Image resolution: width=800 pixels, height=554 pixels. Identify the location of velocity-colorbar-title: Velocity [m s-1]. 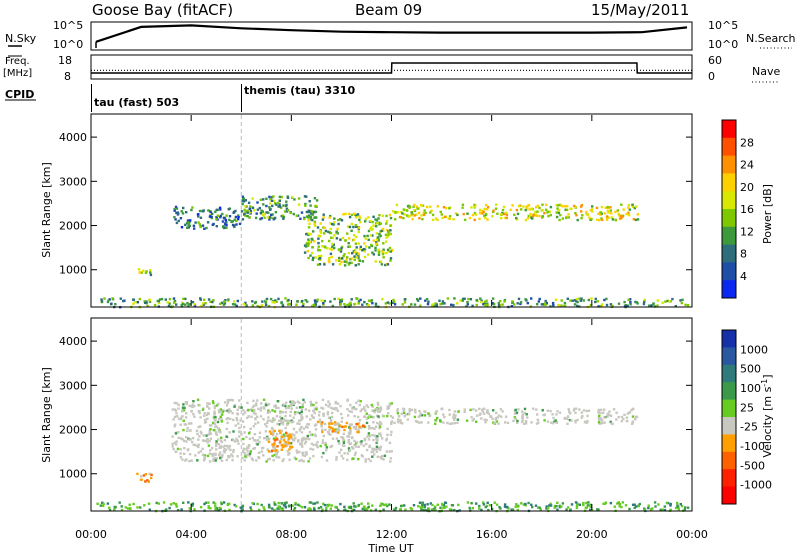
(767, 415).